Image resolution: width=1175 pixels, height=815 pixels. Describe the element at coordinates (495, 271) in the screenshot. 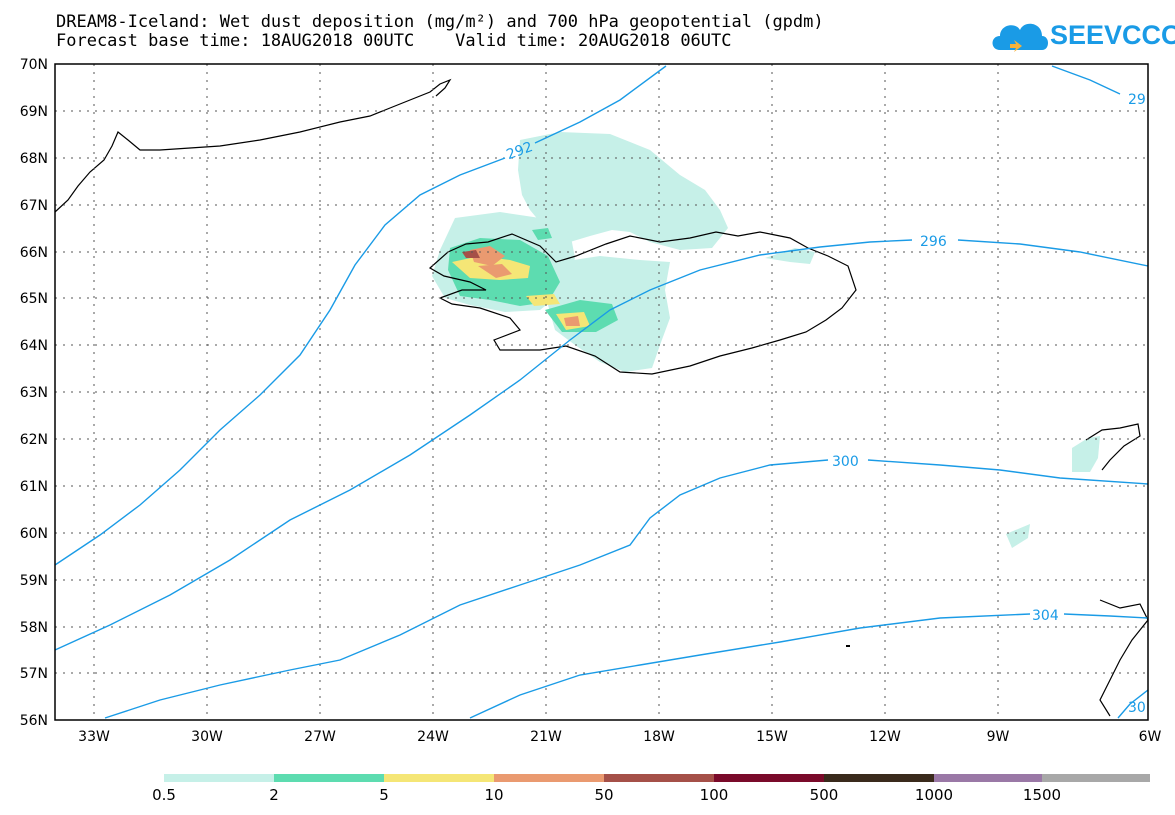

I see `dust-level10-b` at that location.